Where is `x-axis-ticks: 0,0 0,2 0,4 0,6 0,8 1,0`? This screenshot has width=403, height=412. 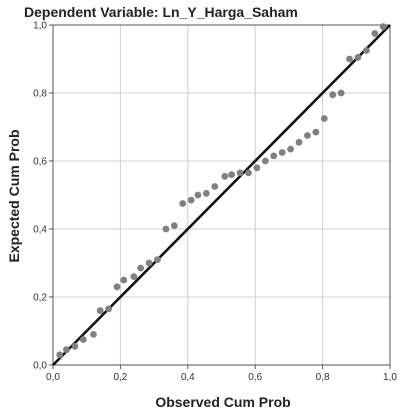 x-axis-ticks: 0,0 0,2 0,4 0,6 0,8 1,0 is located at coordinates (221, 374).